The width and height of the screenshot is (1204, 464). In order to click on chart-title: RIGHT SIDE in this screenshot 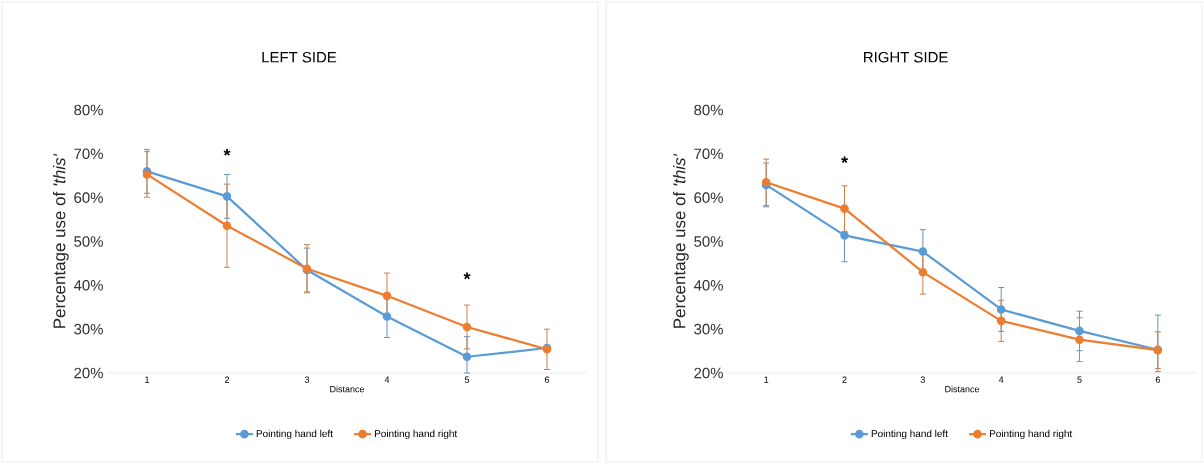, I will do `click(906, 57)`.